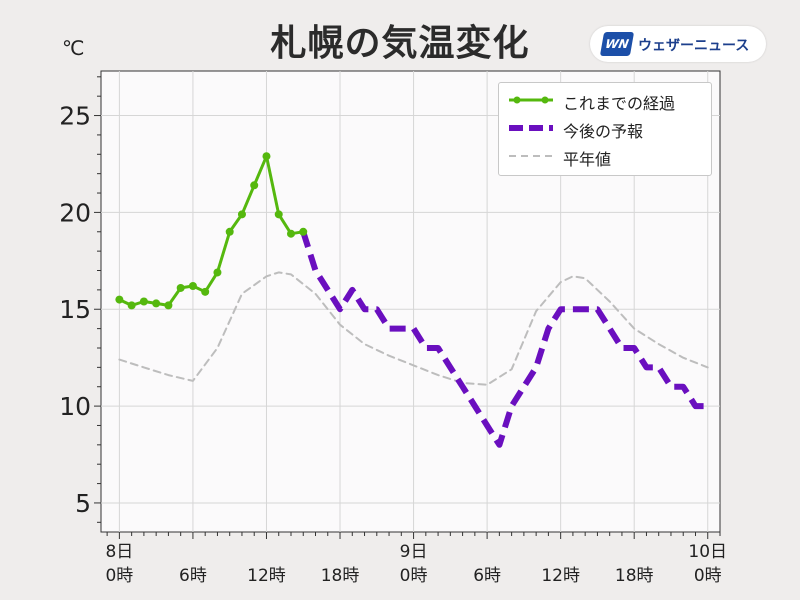  I want to click on legend-entry-forecast: 今後の予報, so click(605, 128).